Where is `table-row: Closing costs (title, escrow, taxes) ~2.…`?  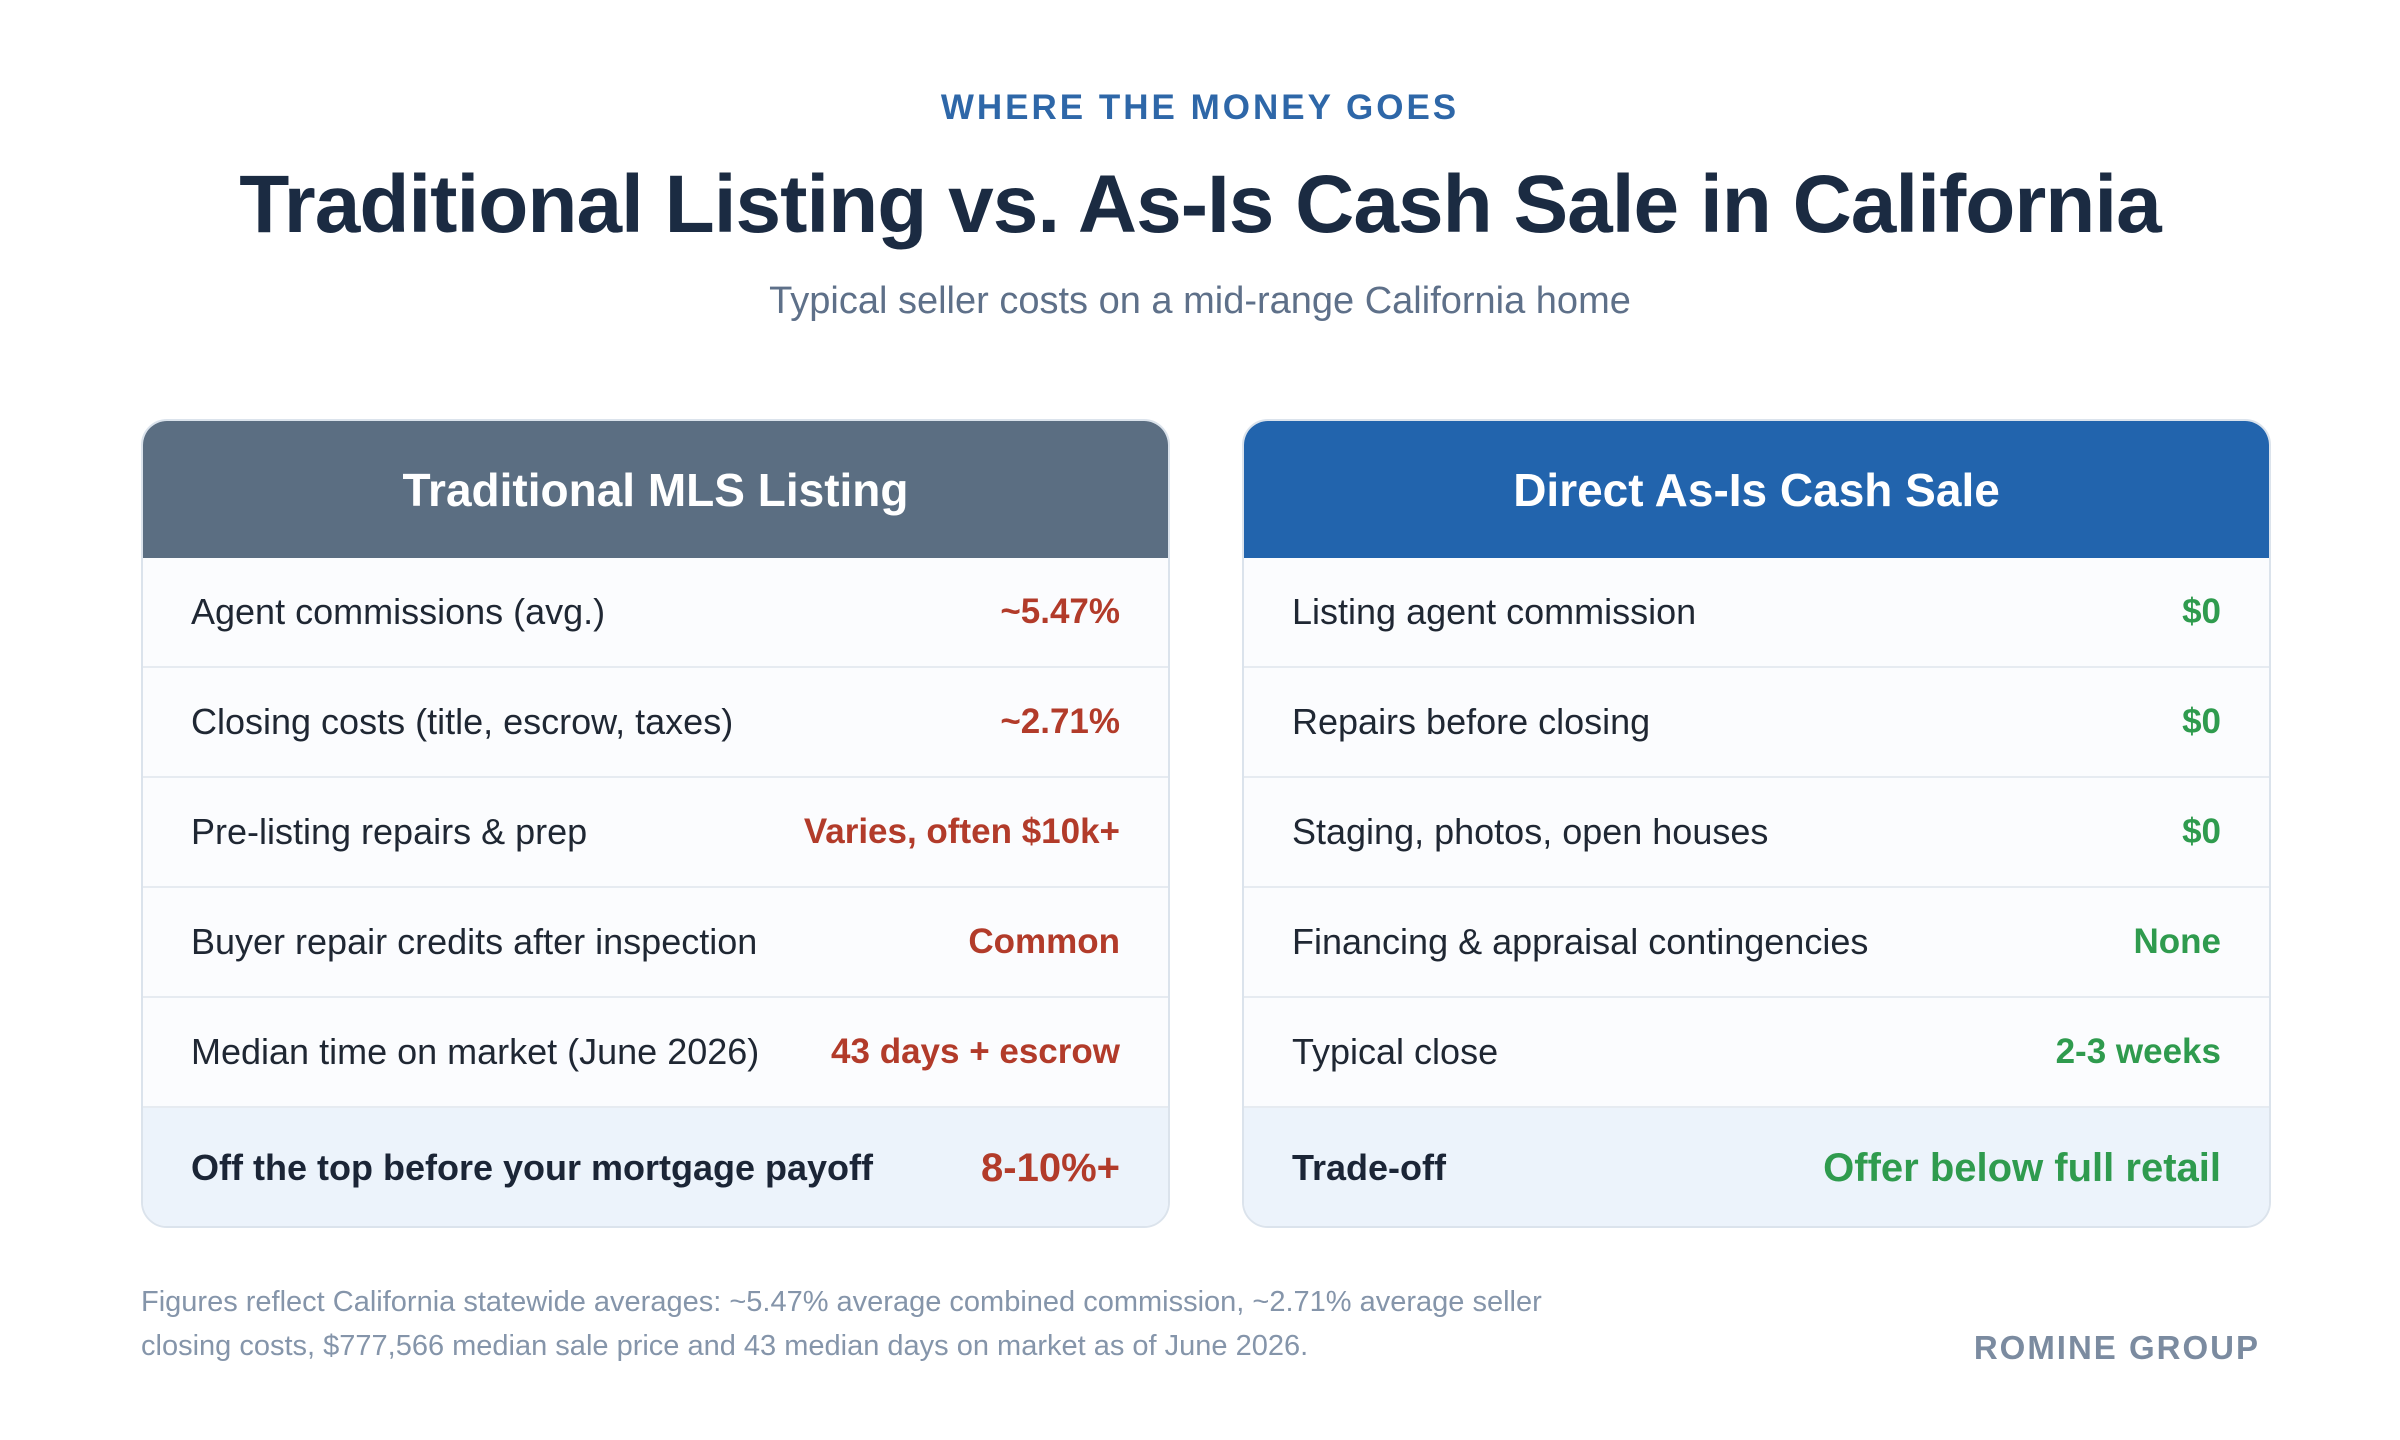 table-row: Closing costs (title, escrow, taxes) ~2.… is located at coordinates (655, 723).